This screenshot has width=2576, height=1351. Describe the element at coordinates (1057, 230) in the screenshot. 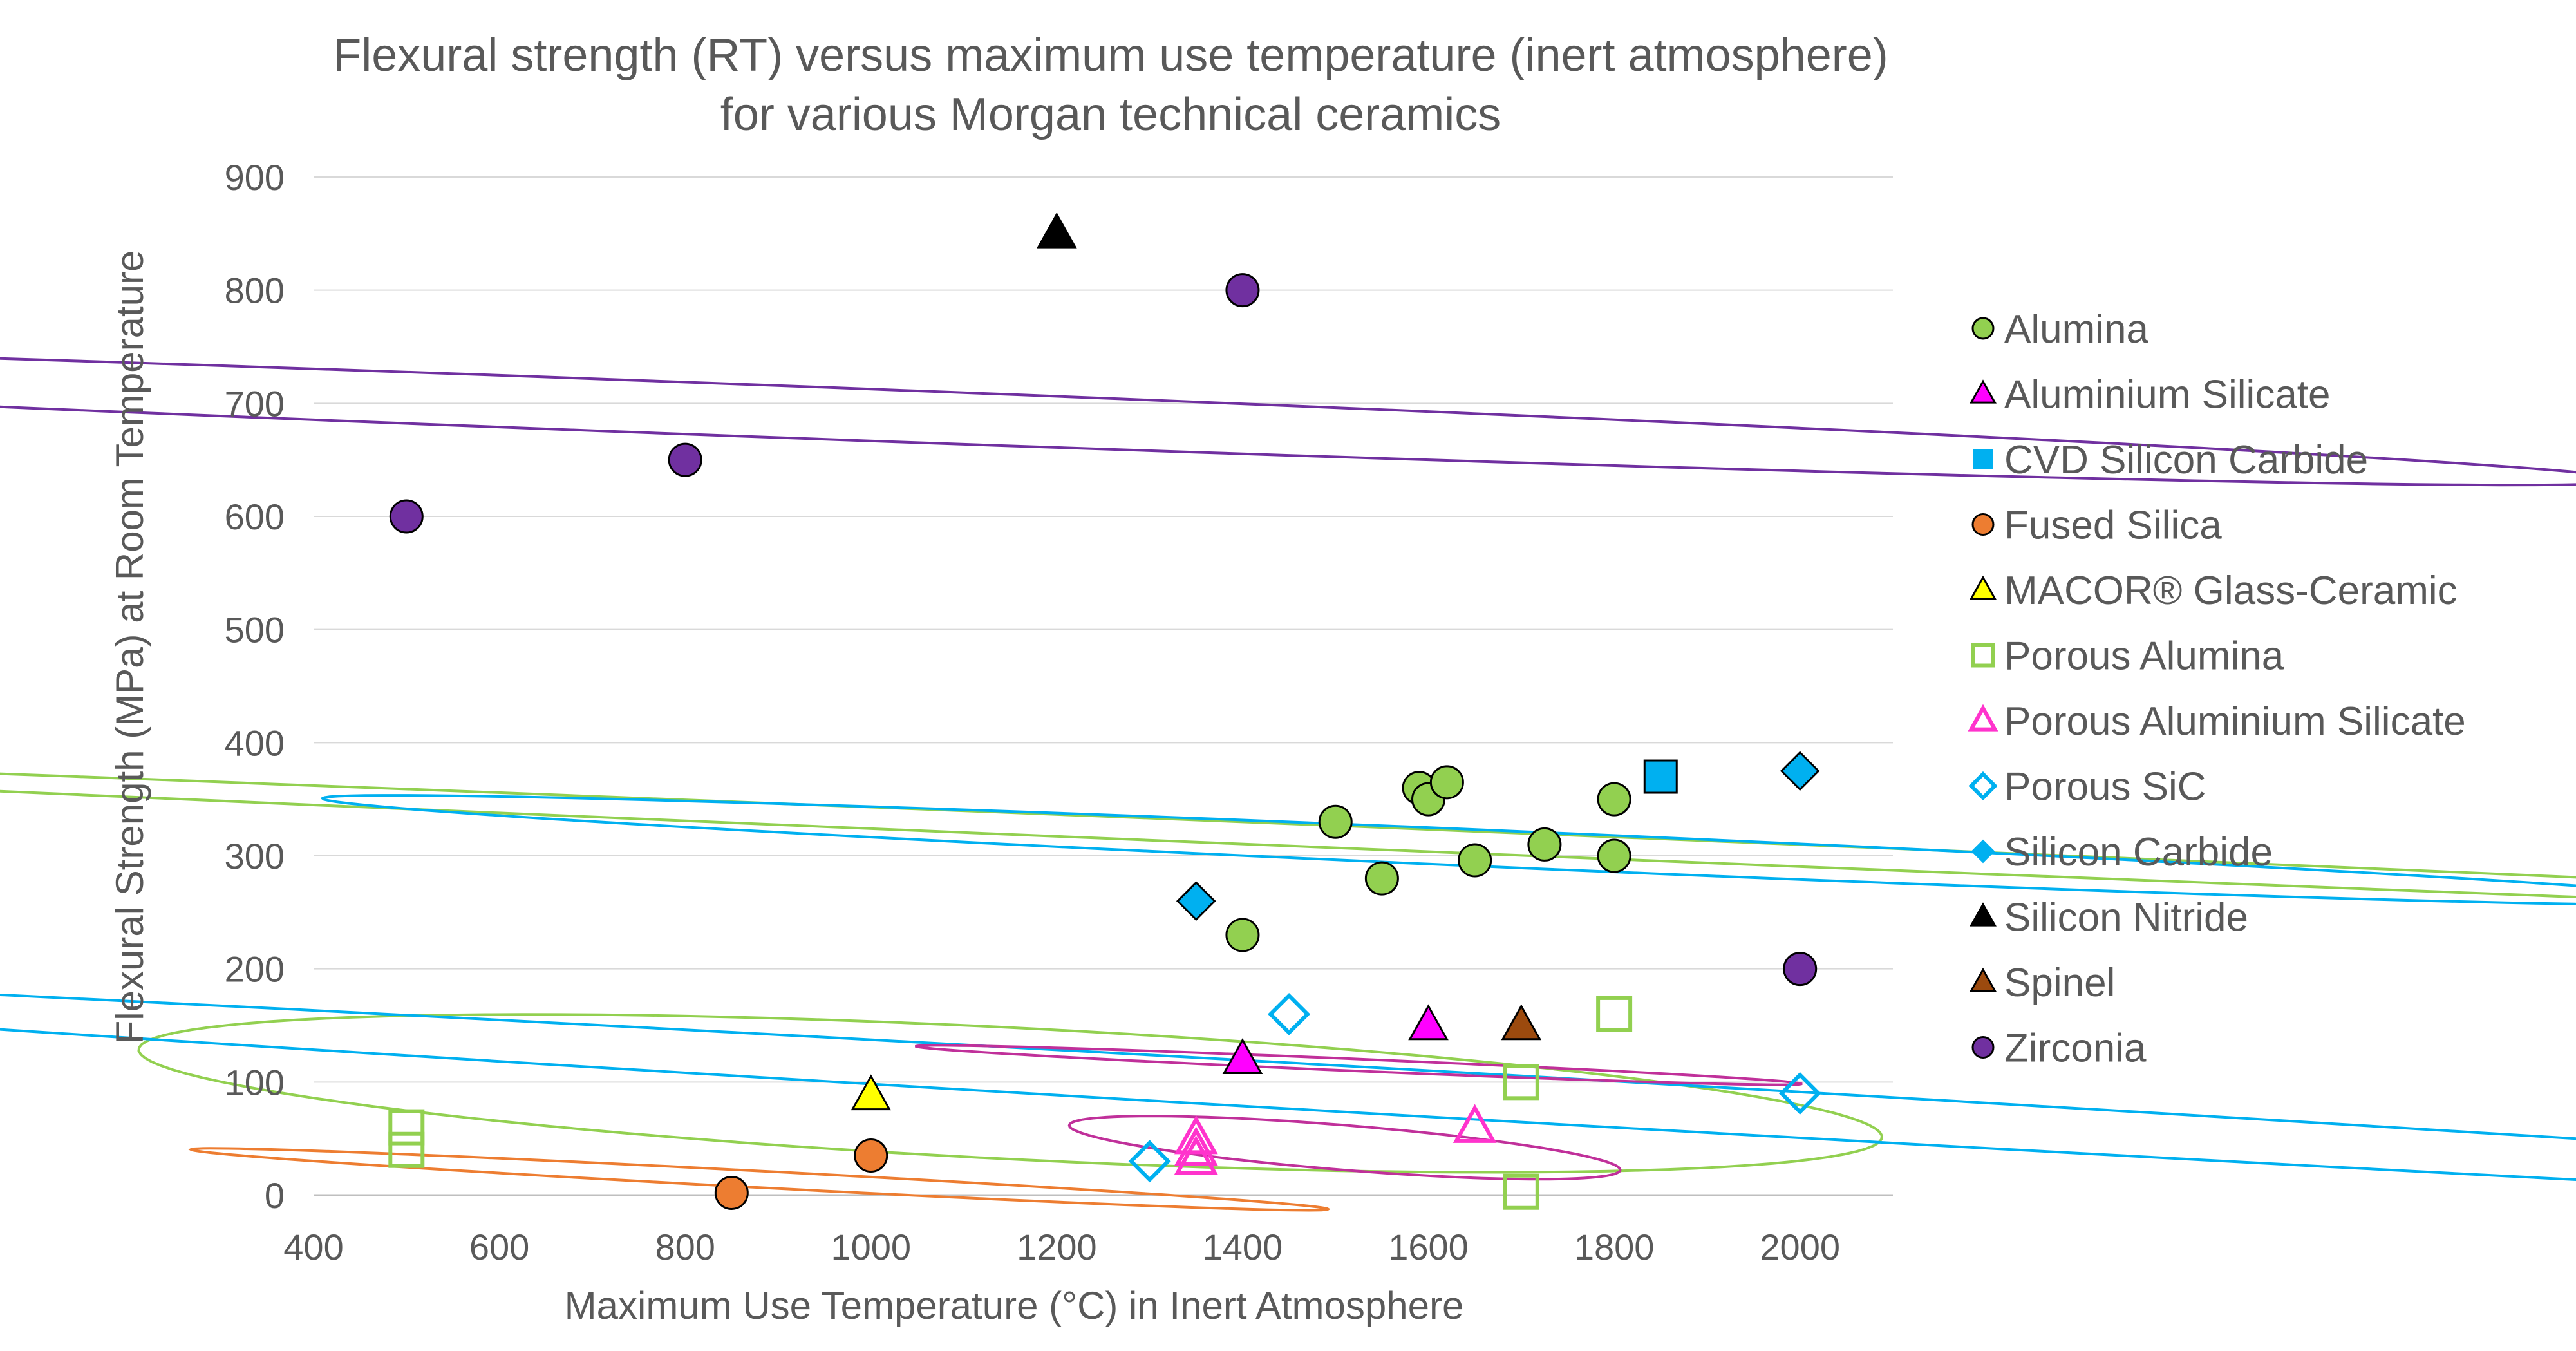

I see `data-point-silicon-nitride` at that location.